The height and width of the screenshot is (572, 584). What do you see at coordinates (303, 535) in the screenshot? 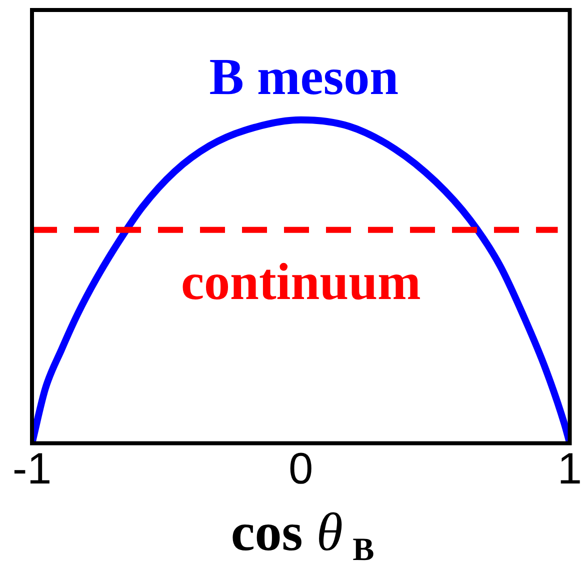
I see `x-axis-title: cos θ$_{B}$` at bounding box center [303, 535].